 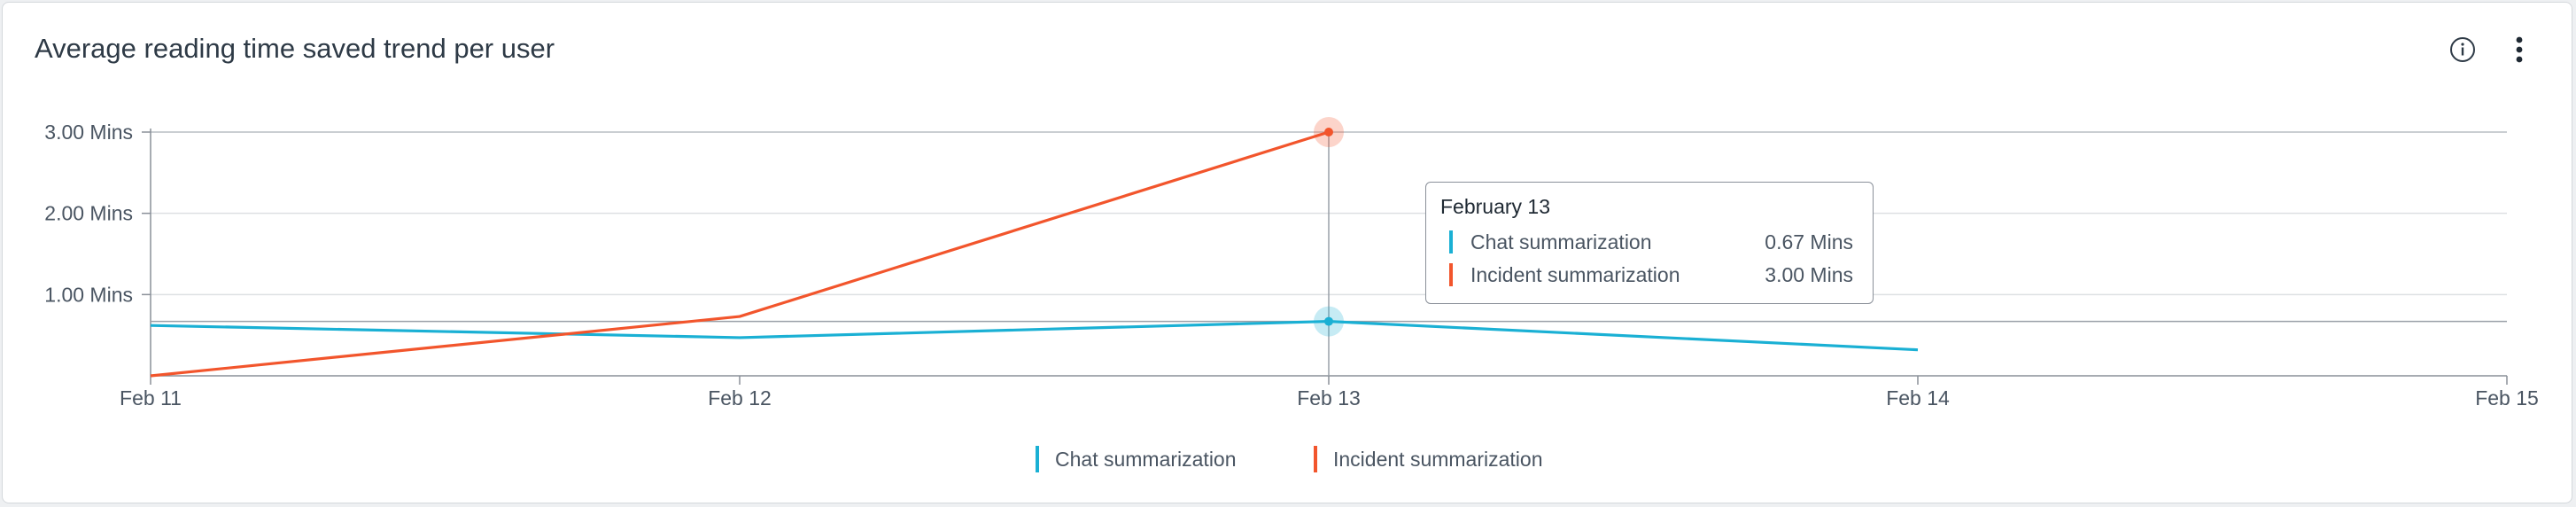 What do you see at coordinates (1451, 242) in the screenshot?
I see `tooltip-swatch-chat` at bounding box center [1451, 242].